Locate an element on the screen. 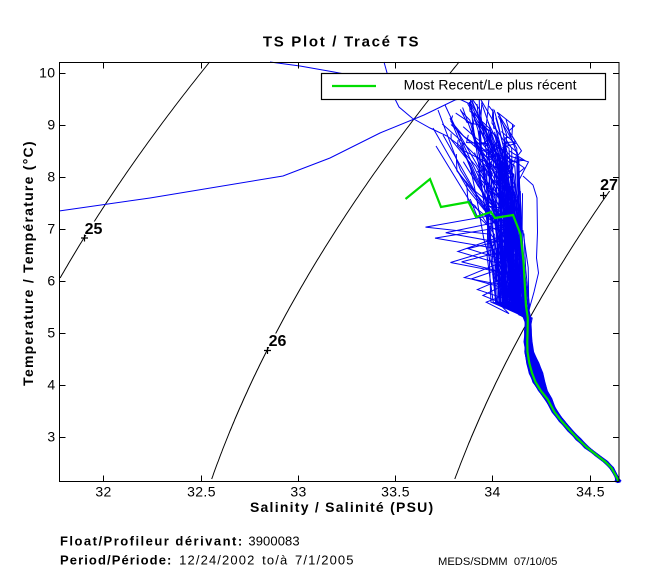 This screenshot has width=650, height=585. svg-text: 26 is located at coordinates (278, 341).